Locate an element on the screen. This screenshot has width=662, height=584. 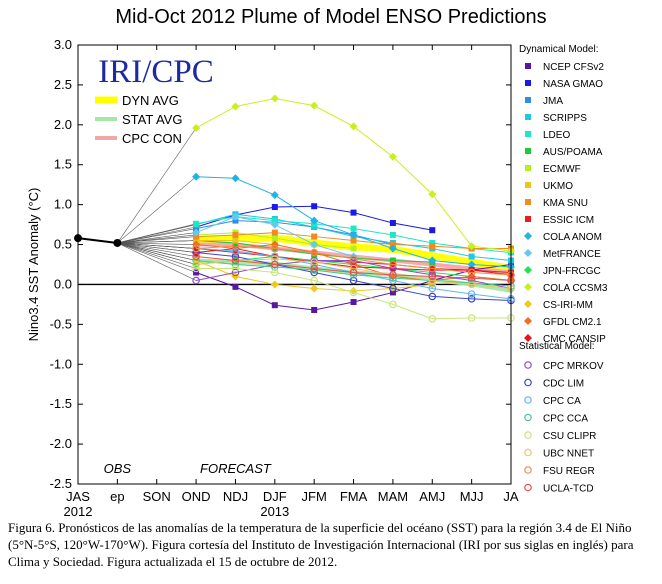
legend-entry: KMA SNU is located at coordinates (565, 203).